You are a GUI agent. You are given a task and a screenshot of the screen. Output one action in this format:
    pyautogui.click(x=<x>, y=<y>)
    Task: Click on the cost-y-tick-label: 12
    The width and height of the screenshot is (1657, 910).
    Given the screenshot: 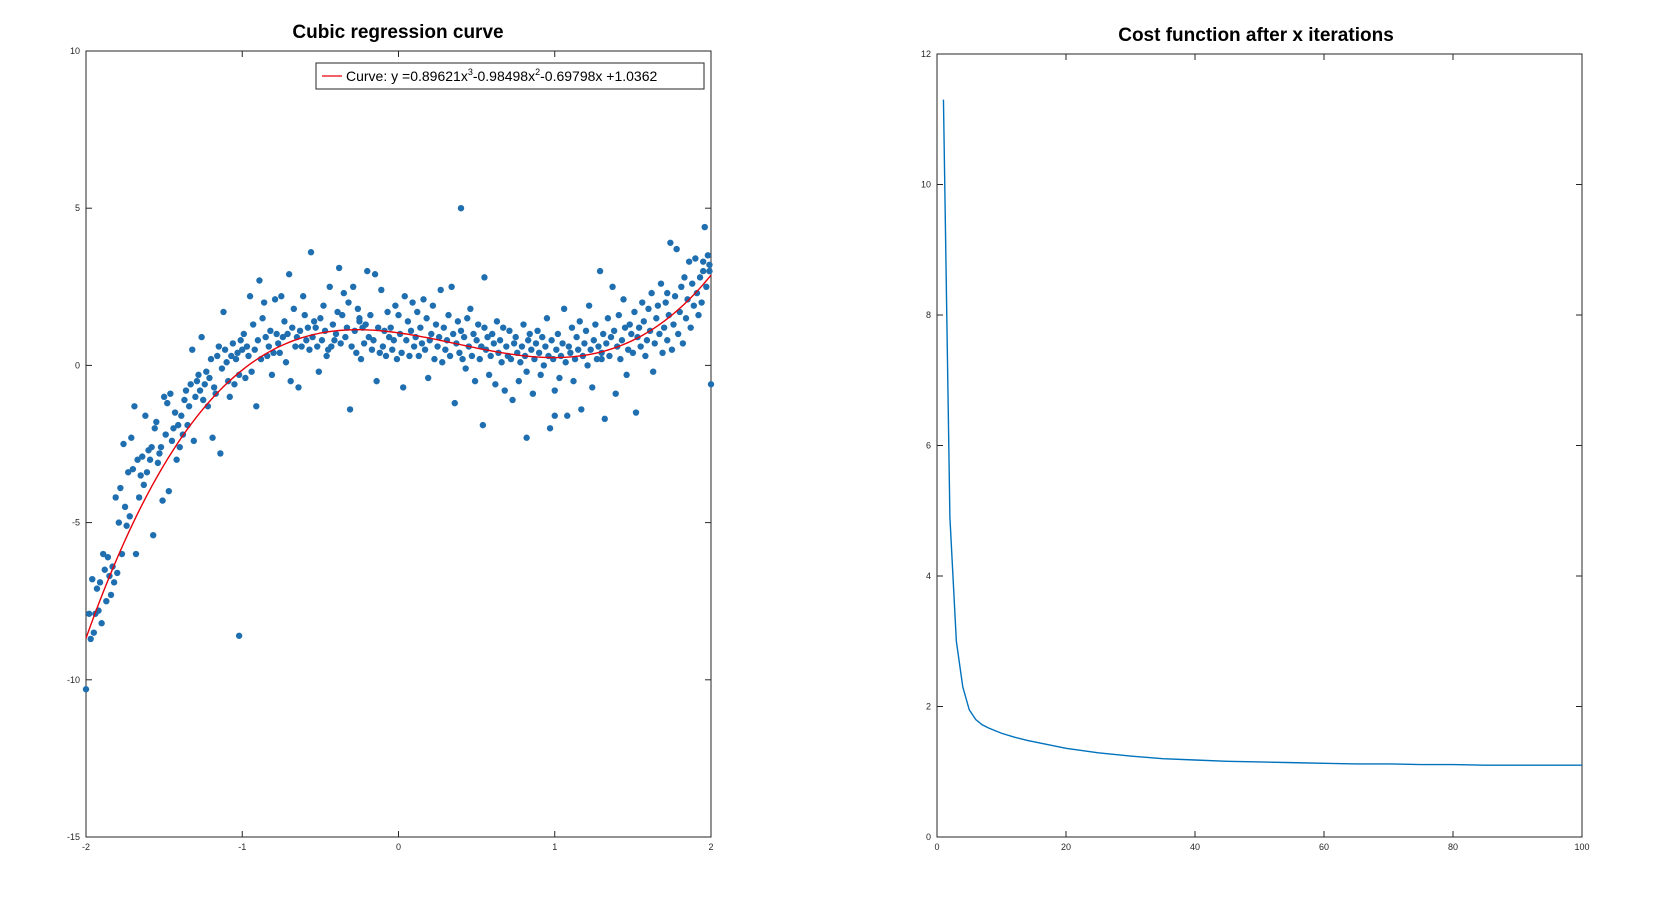 What is the action you would take?
    pyautogui.click(x=926, y=54)
    